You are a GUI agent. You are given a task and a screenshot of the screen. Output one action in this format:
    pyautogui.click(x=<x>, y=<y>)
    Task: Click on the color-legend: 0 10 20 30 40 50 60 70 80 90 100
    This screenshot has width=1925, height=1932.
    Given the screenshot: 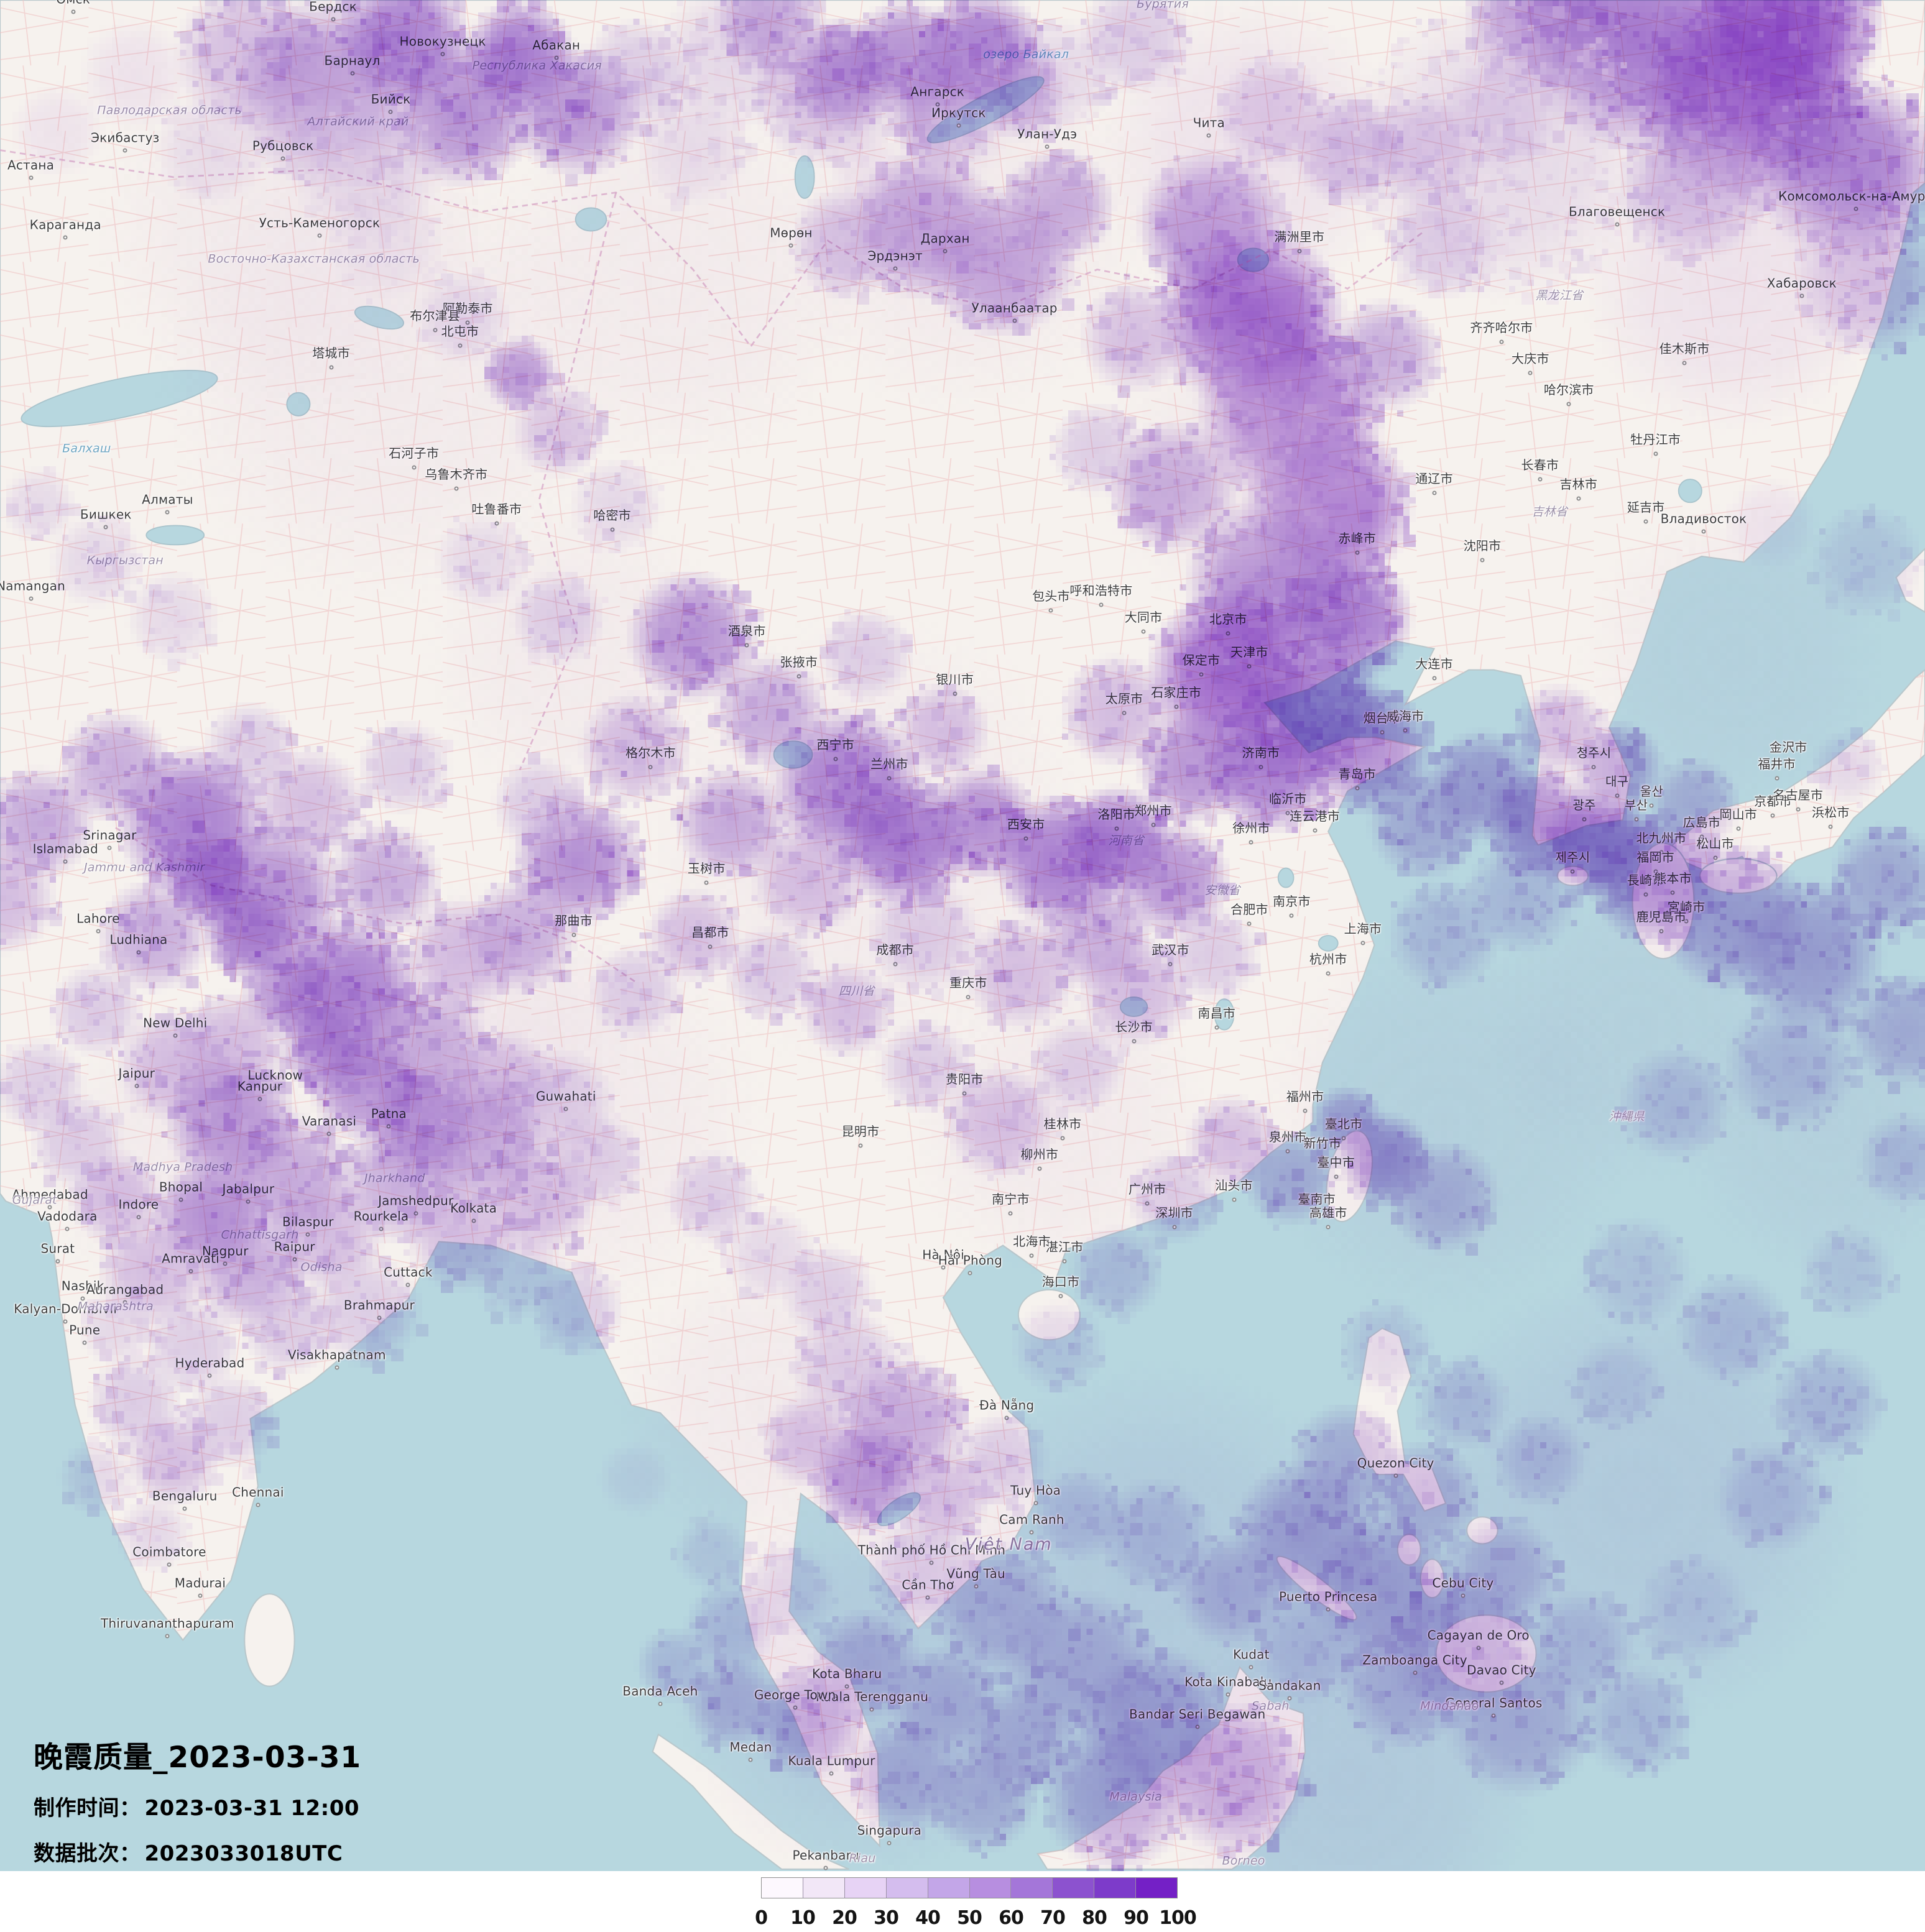 What is the action you would take?
    pyautogui.click(x=976, y=1904)
    